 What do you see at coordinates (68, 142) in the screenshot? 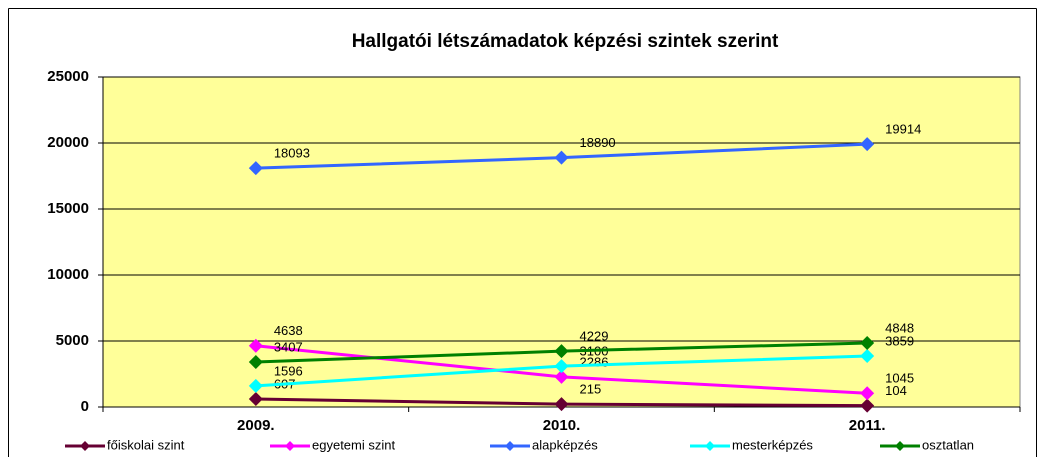
I see `y-tick-label: 20000` at bounding box center [68, 142].